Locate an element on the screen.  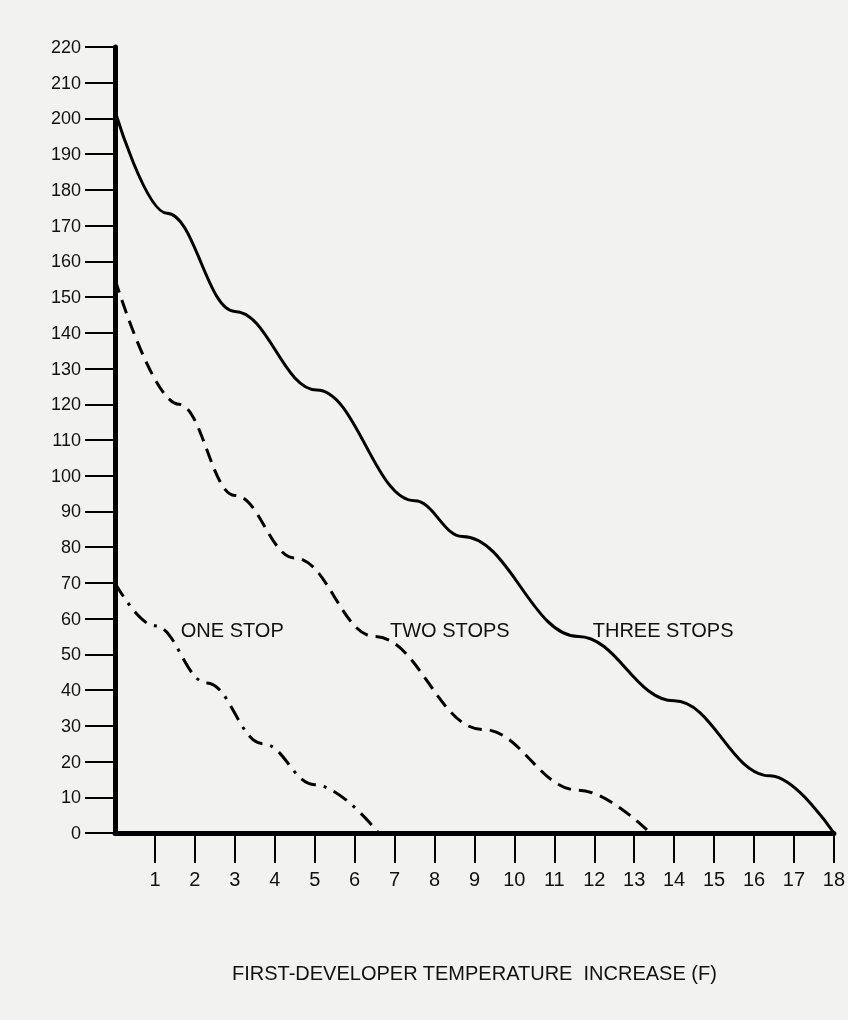
y-tick-label: 140 is located at coordinates (65, 332).